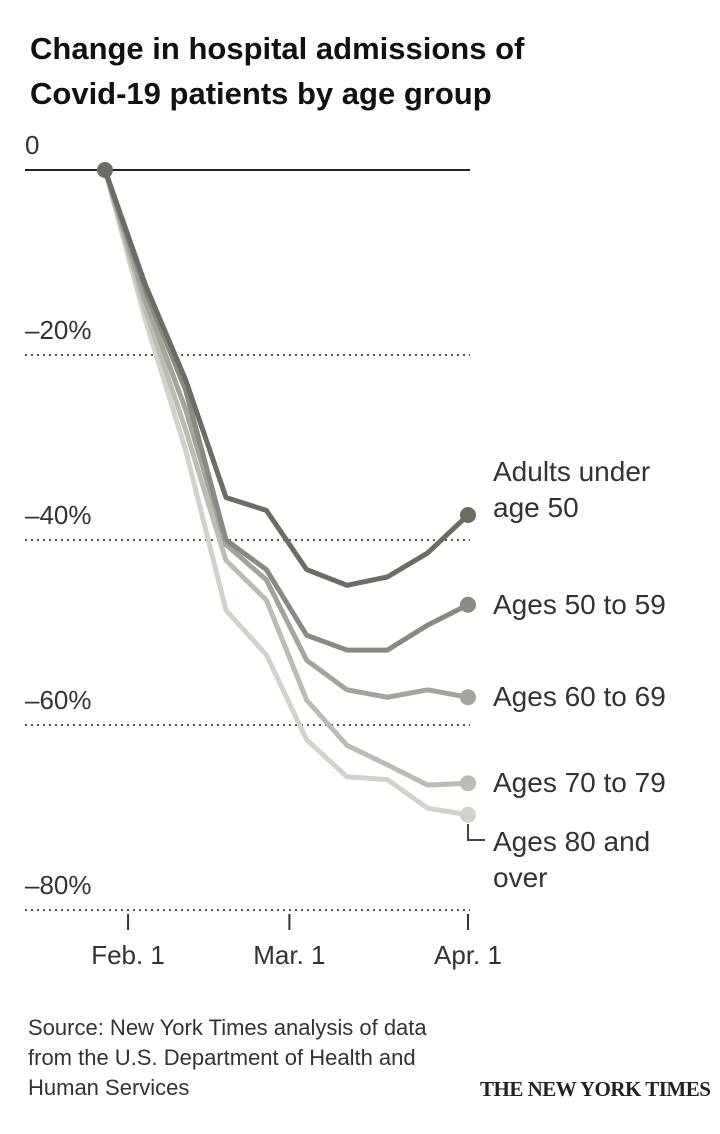 The width and height of the screenshot is (720, 1134). Describe the element at coordinates (58, 700) in the screenshot. I see `y-tick-label: –60%` at that location.